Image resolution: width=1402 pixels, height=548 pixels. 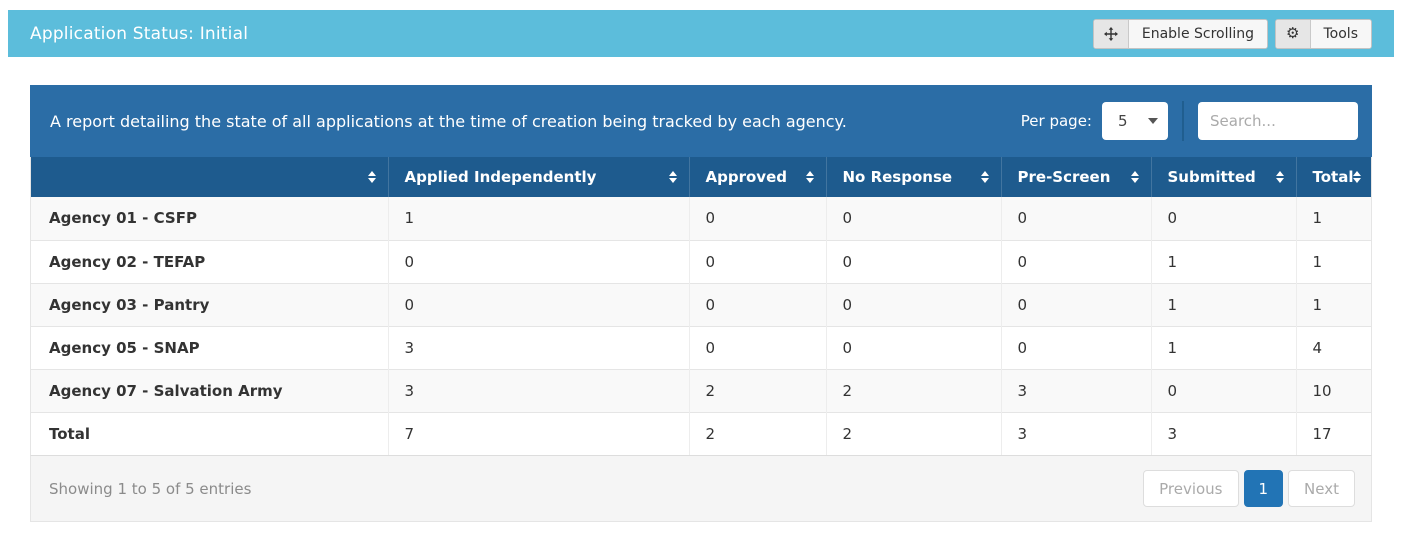 I want to click on move-icon, so click(x=1111, y=33).